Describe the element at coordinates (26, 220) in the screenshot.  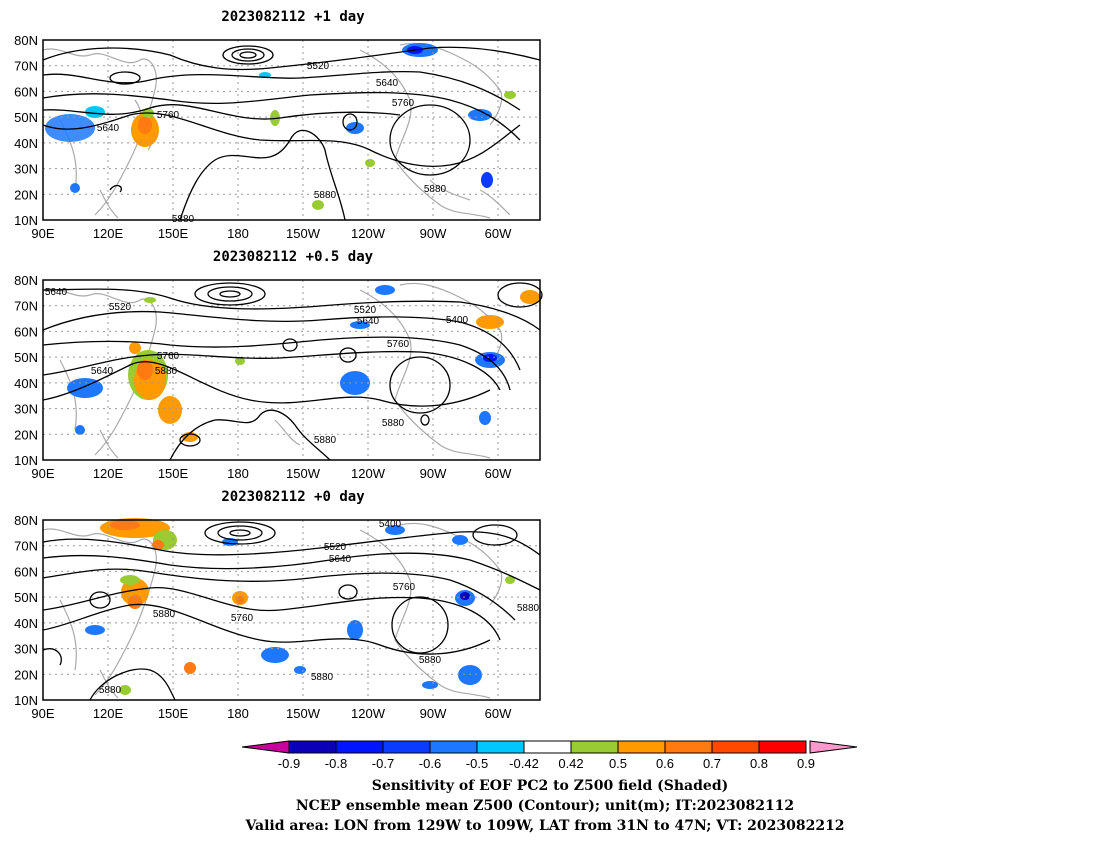
I see `lat-tick-label: 10N` at that location.